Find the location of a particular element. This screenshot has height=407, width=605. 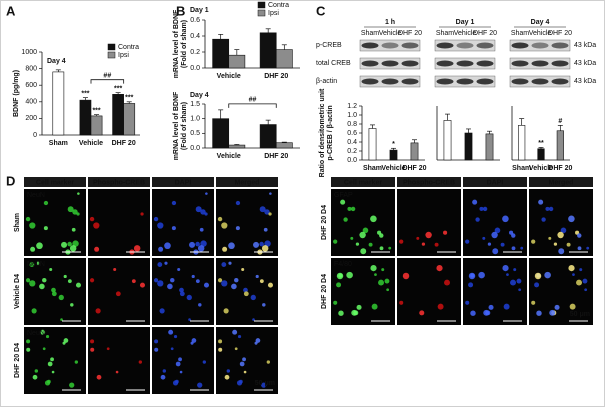

blot-row-label: β-actin is located at coordinates (326, 81).